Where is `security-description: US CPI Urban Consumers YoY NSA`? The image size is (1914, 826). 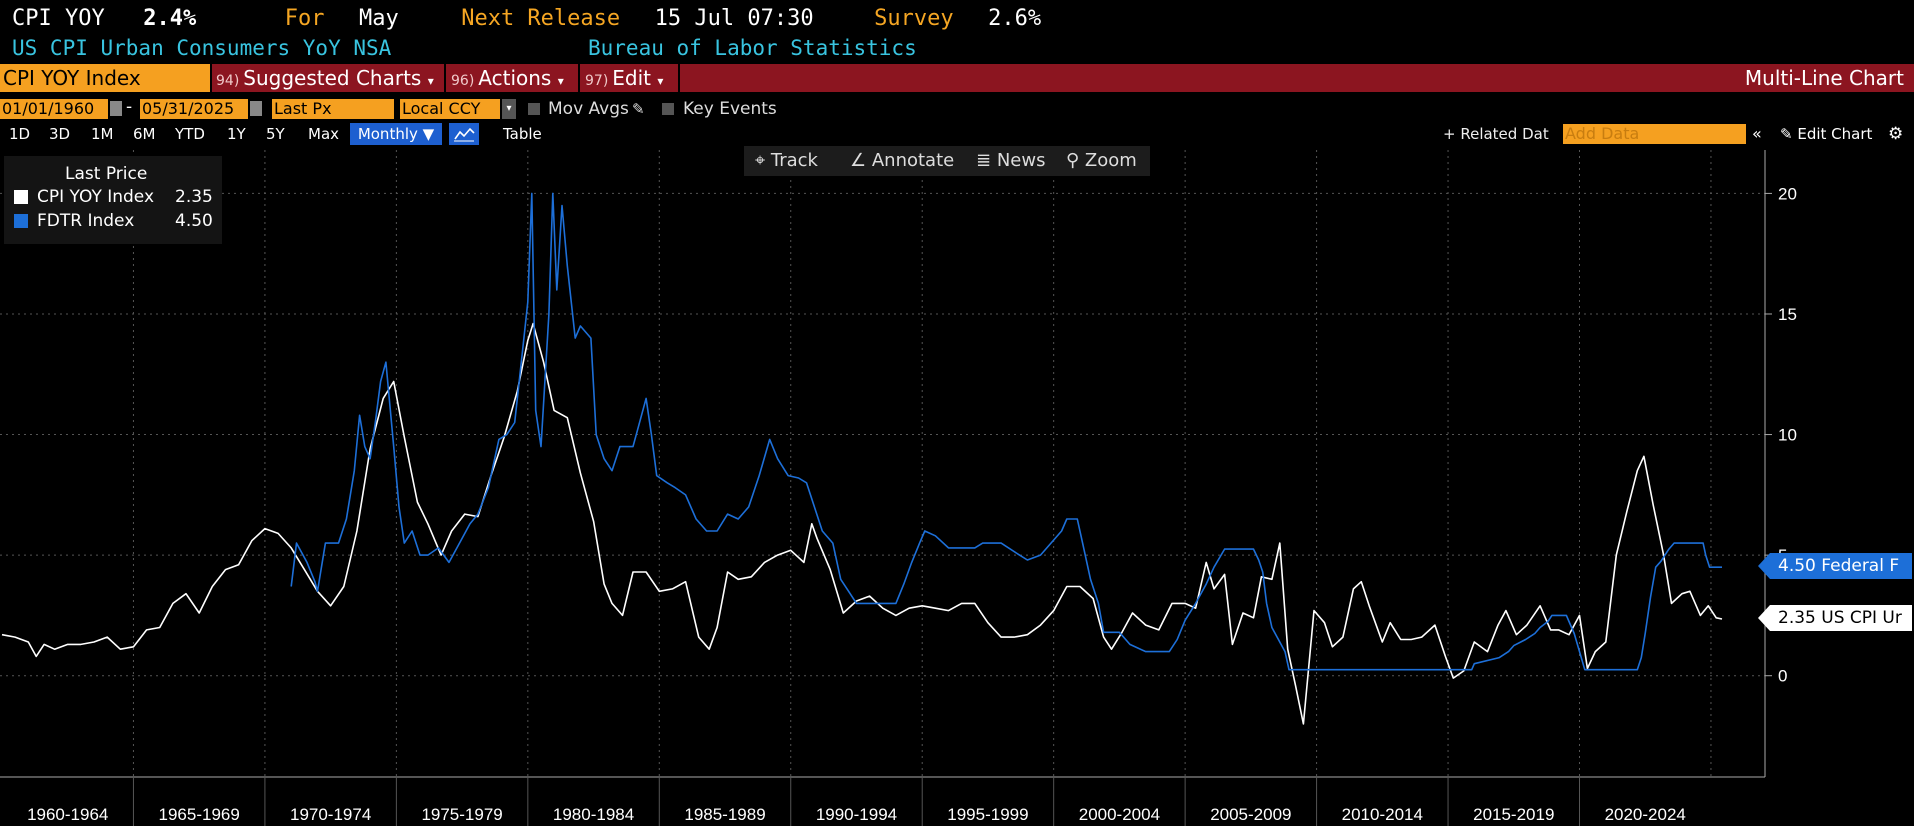 security-description: US CPI Urban Consumers YoY NSA is located at coordinates (202, 48).